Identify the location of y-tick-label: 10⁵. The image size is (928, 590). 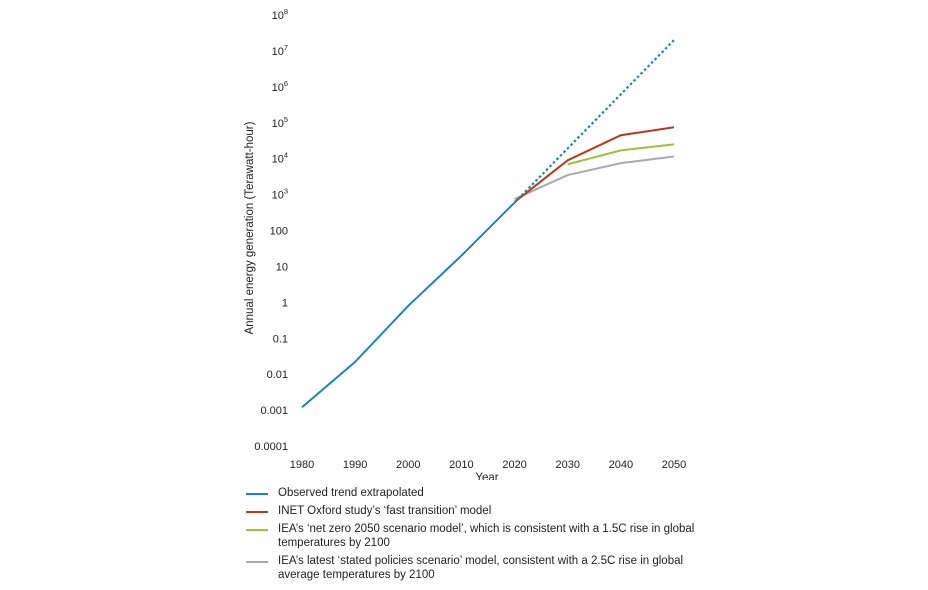
(280, 122).